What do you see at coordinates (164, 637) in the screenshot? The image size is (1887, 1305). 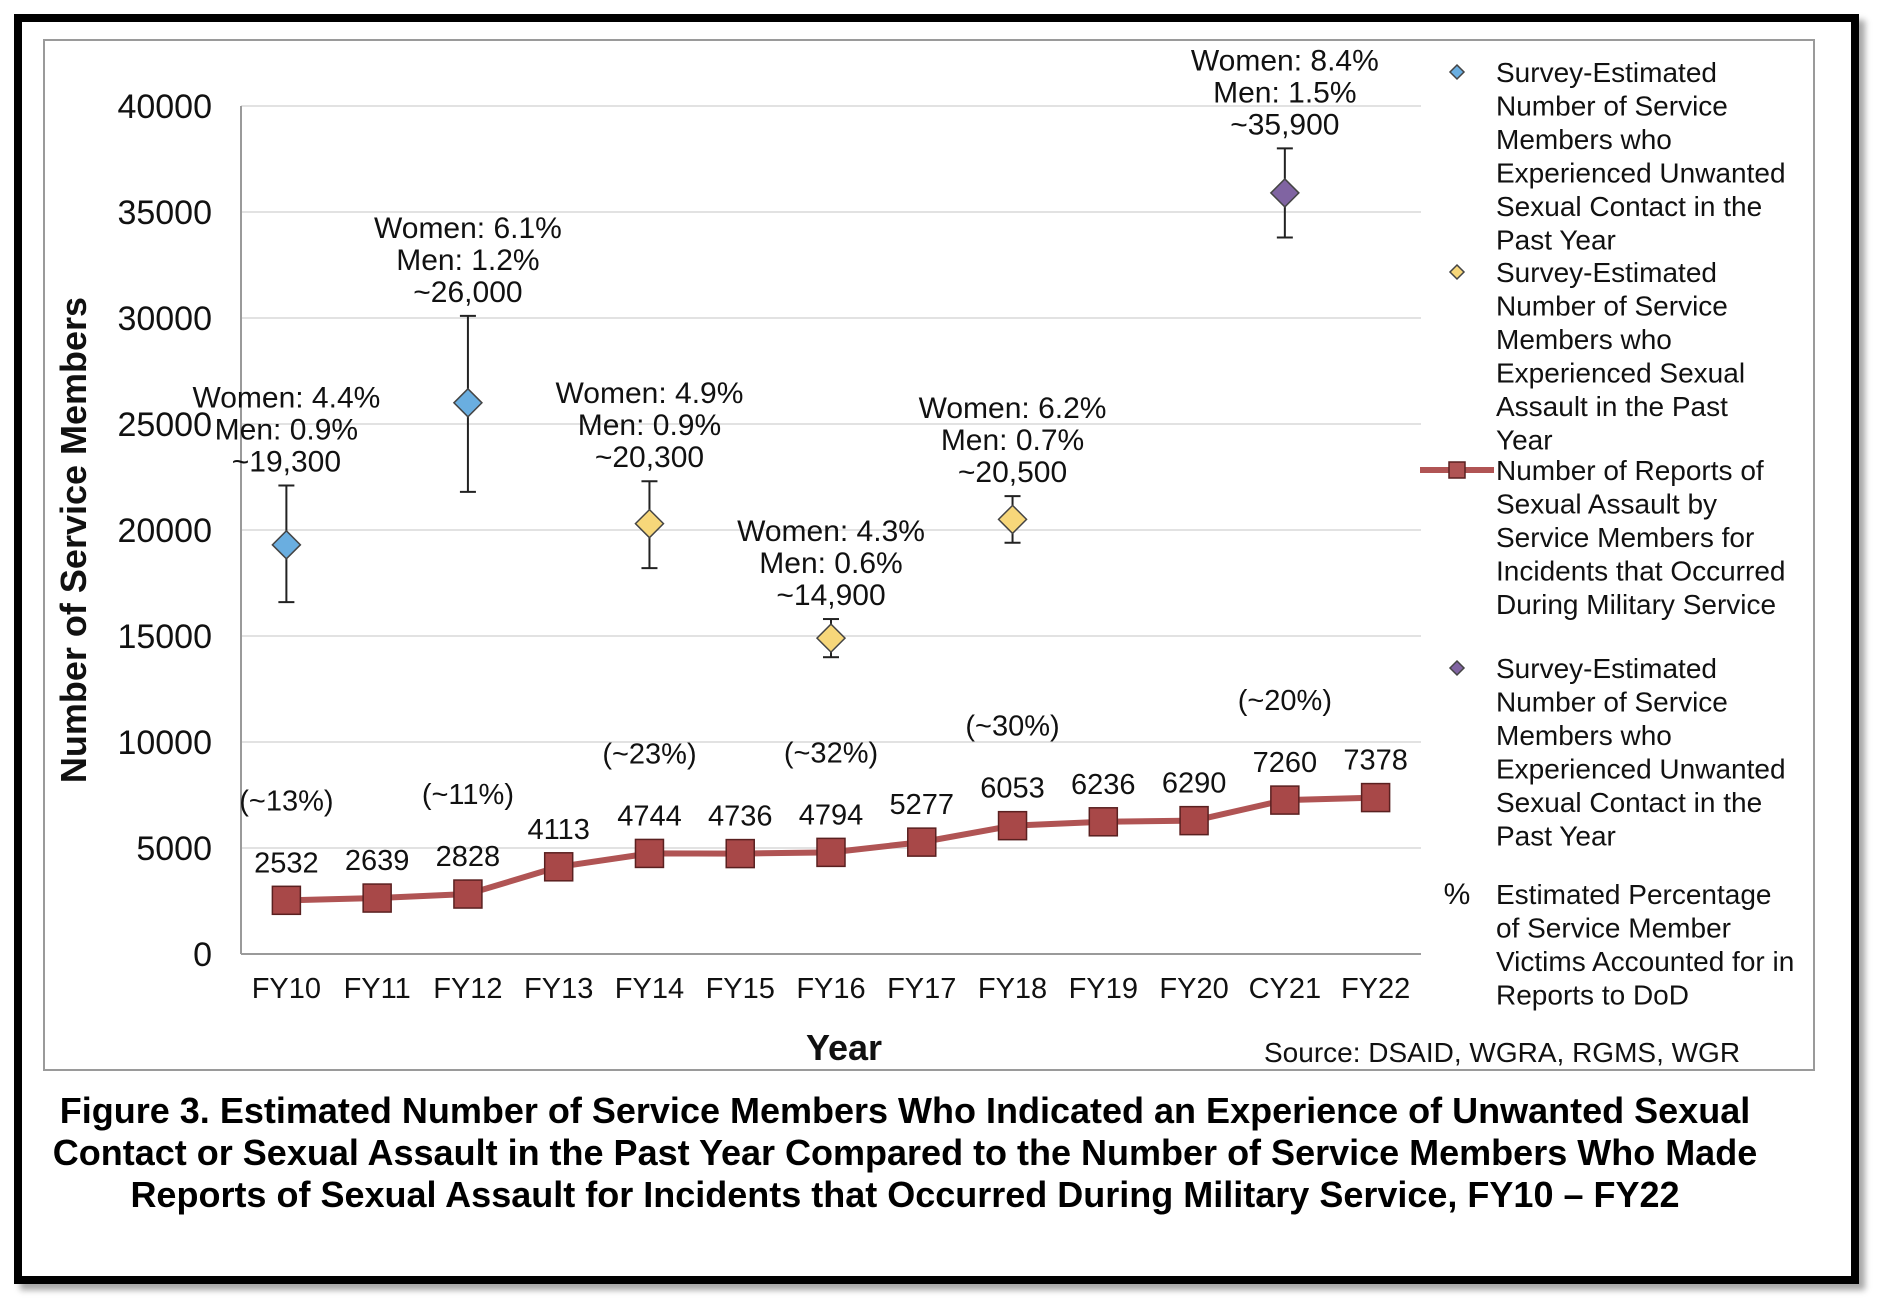 I see `y-tick-label: 15000` at bounding box center [164, 637].